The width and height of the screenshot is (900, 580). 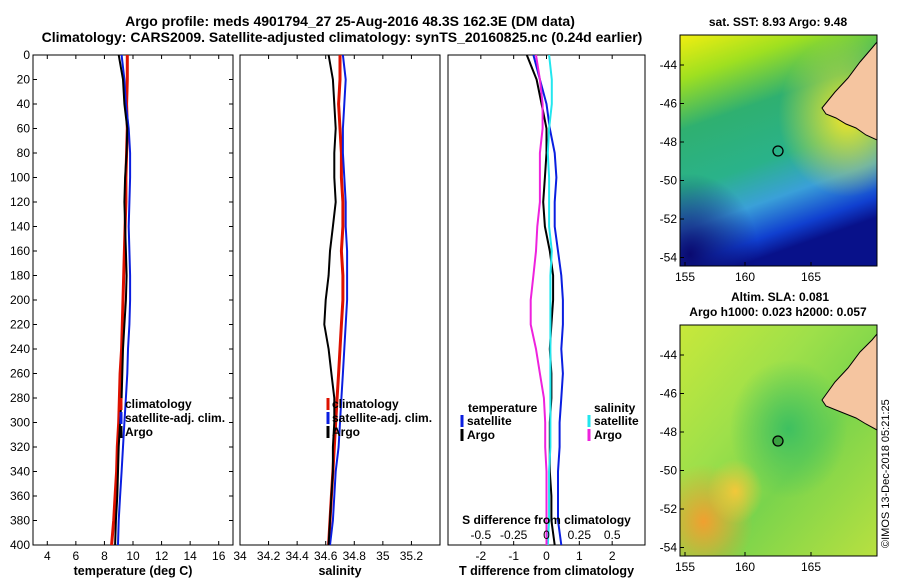 I want to click on sst-argo-location-marker, so click(x=778, y=151).